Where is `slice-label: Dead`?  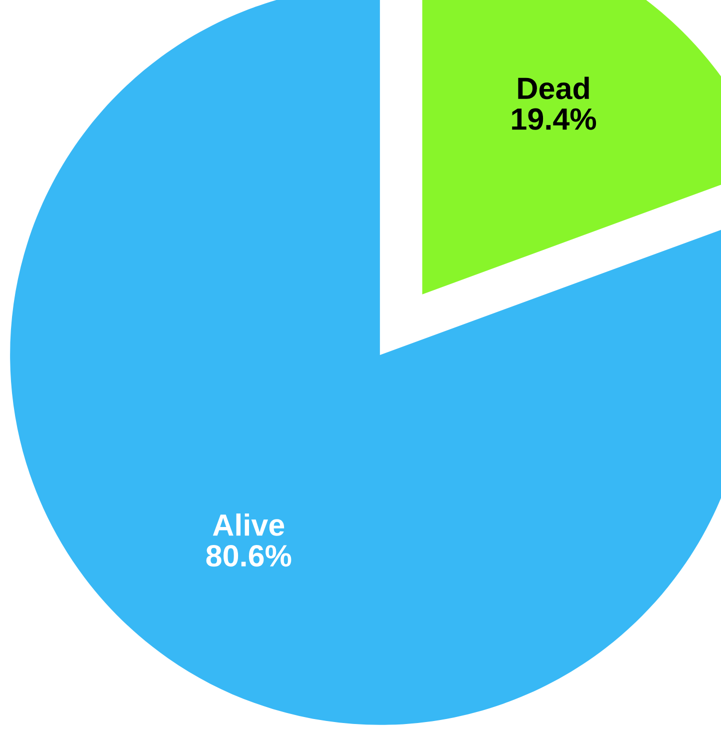 slice-label: Dead is located at coordinates (553, 88).